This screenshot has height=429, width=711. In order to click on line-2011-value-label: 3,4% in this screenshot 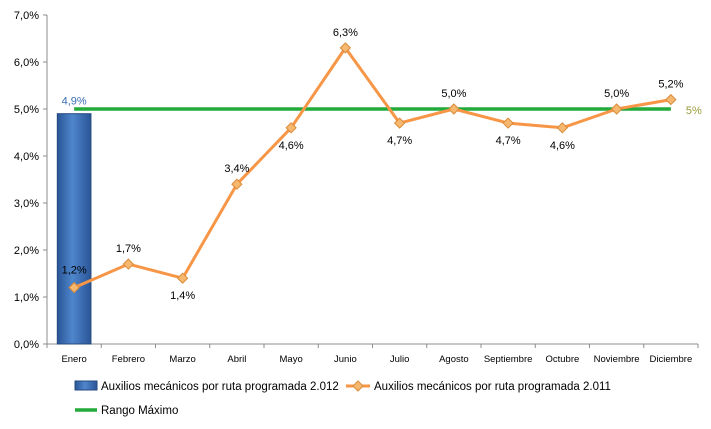, I will do `click(236, 169)`.